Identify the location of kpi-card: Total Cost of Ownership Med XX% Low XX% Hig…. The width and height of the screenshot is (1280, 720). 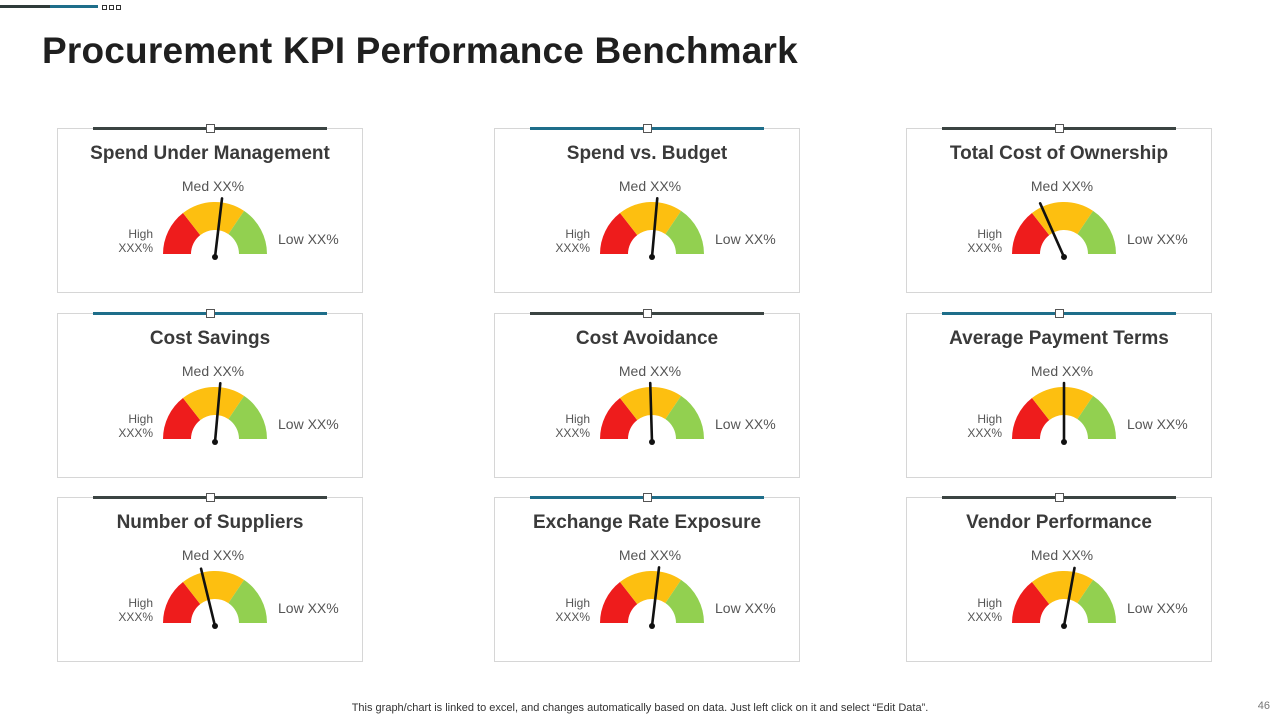
(1059, 208).